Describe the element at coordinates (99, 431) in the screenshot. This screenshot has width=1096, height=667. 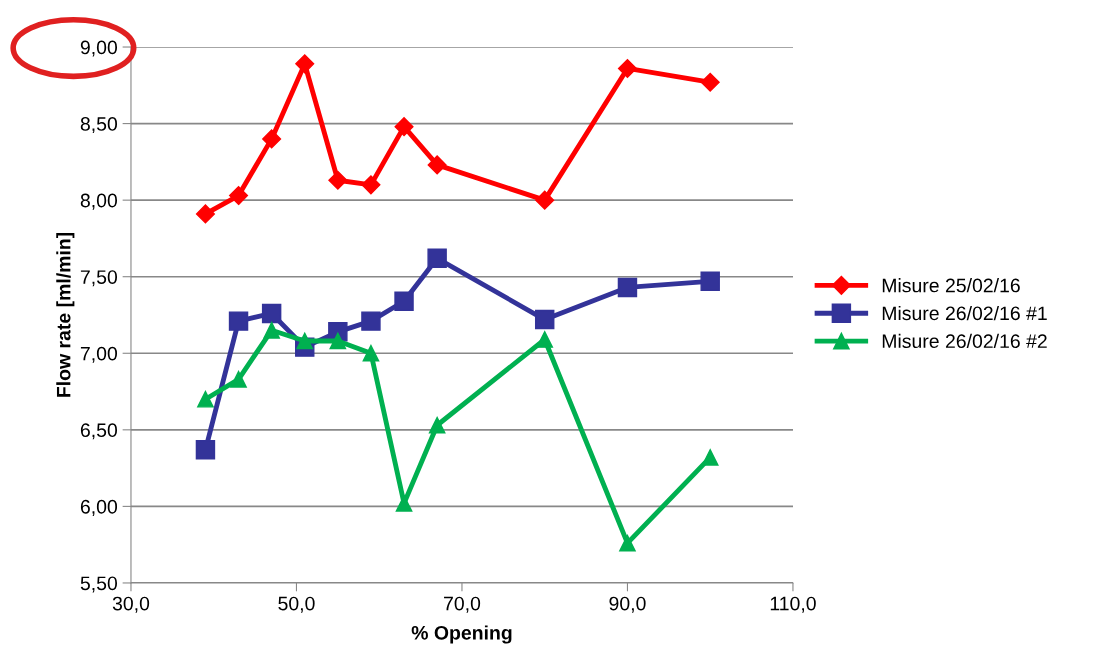
I see `y-tick-label: 6,50` at that location.